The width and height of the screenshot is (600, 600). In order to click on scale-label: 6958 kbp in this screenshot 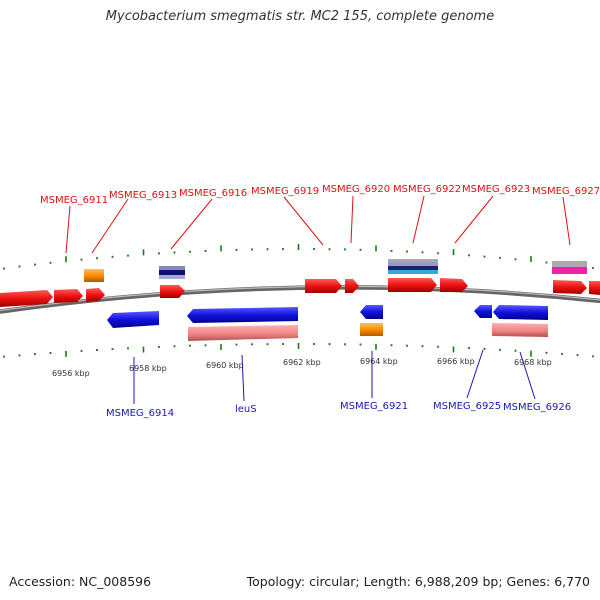, I will do `click(148, 368)`.